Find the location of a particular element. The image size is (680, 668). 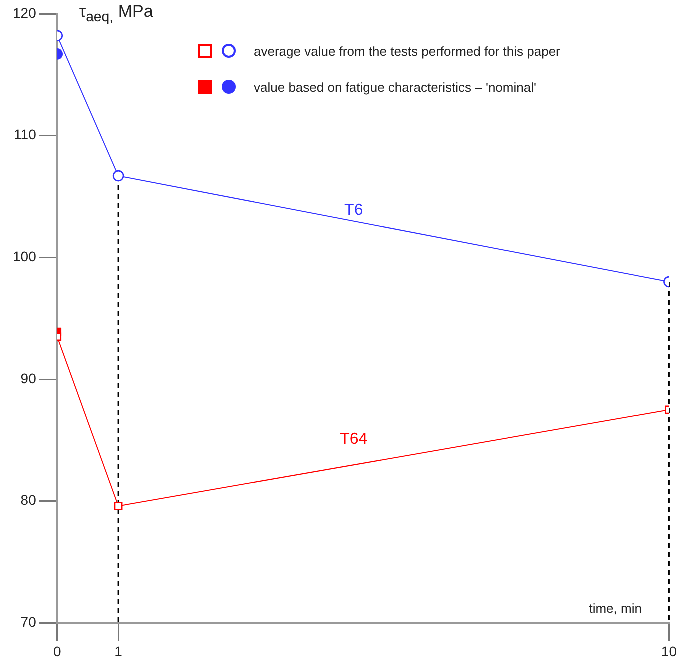

y-tick-label: 110 is located at coordinates (25, 134).